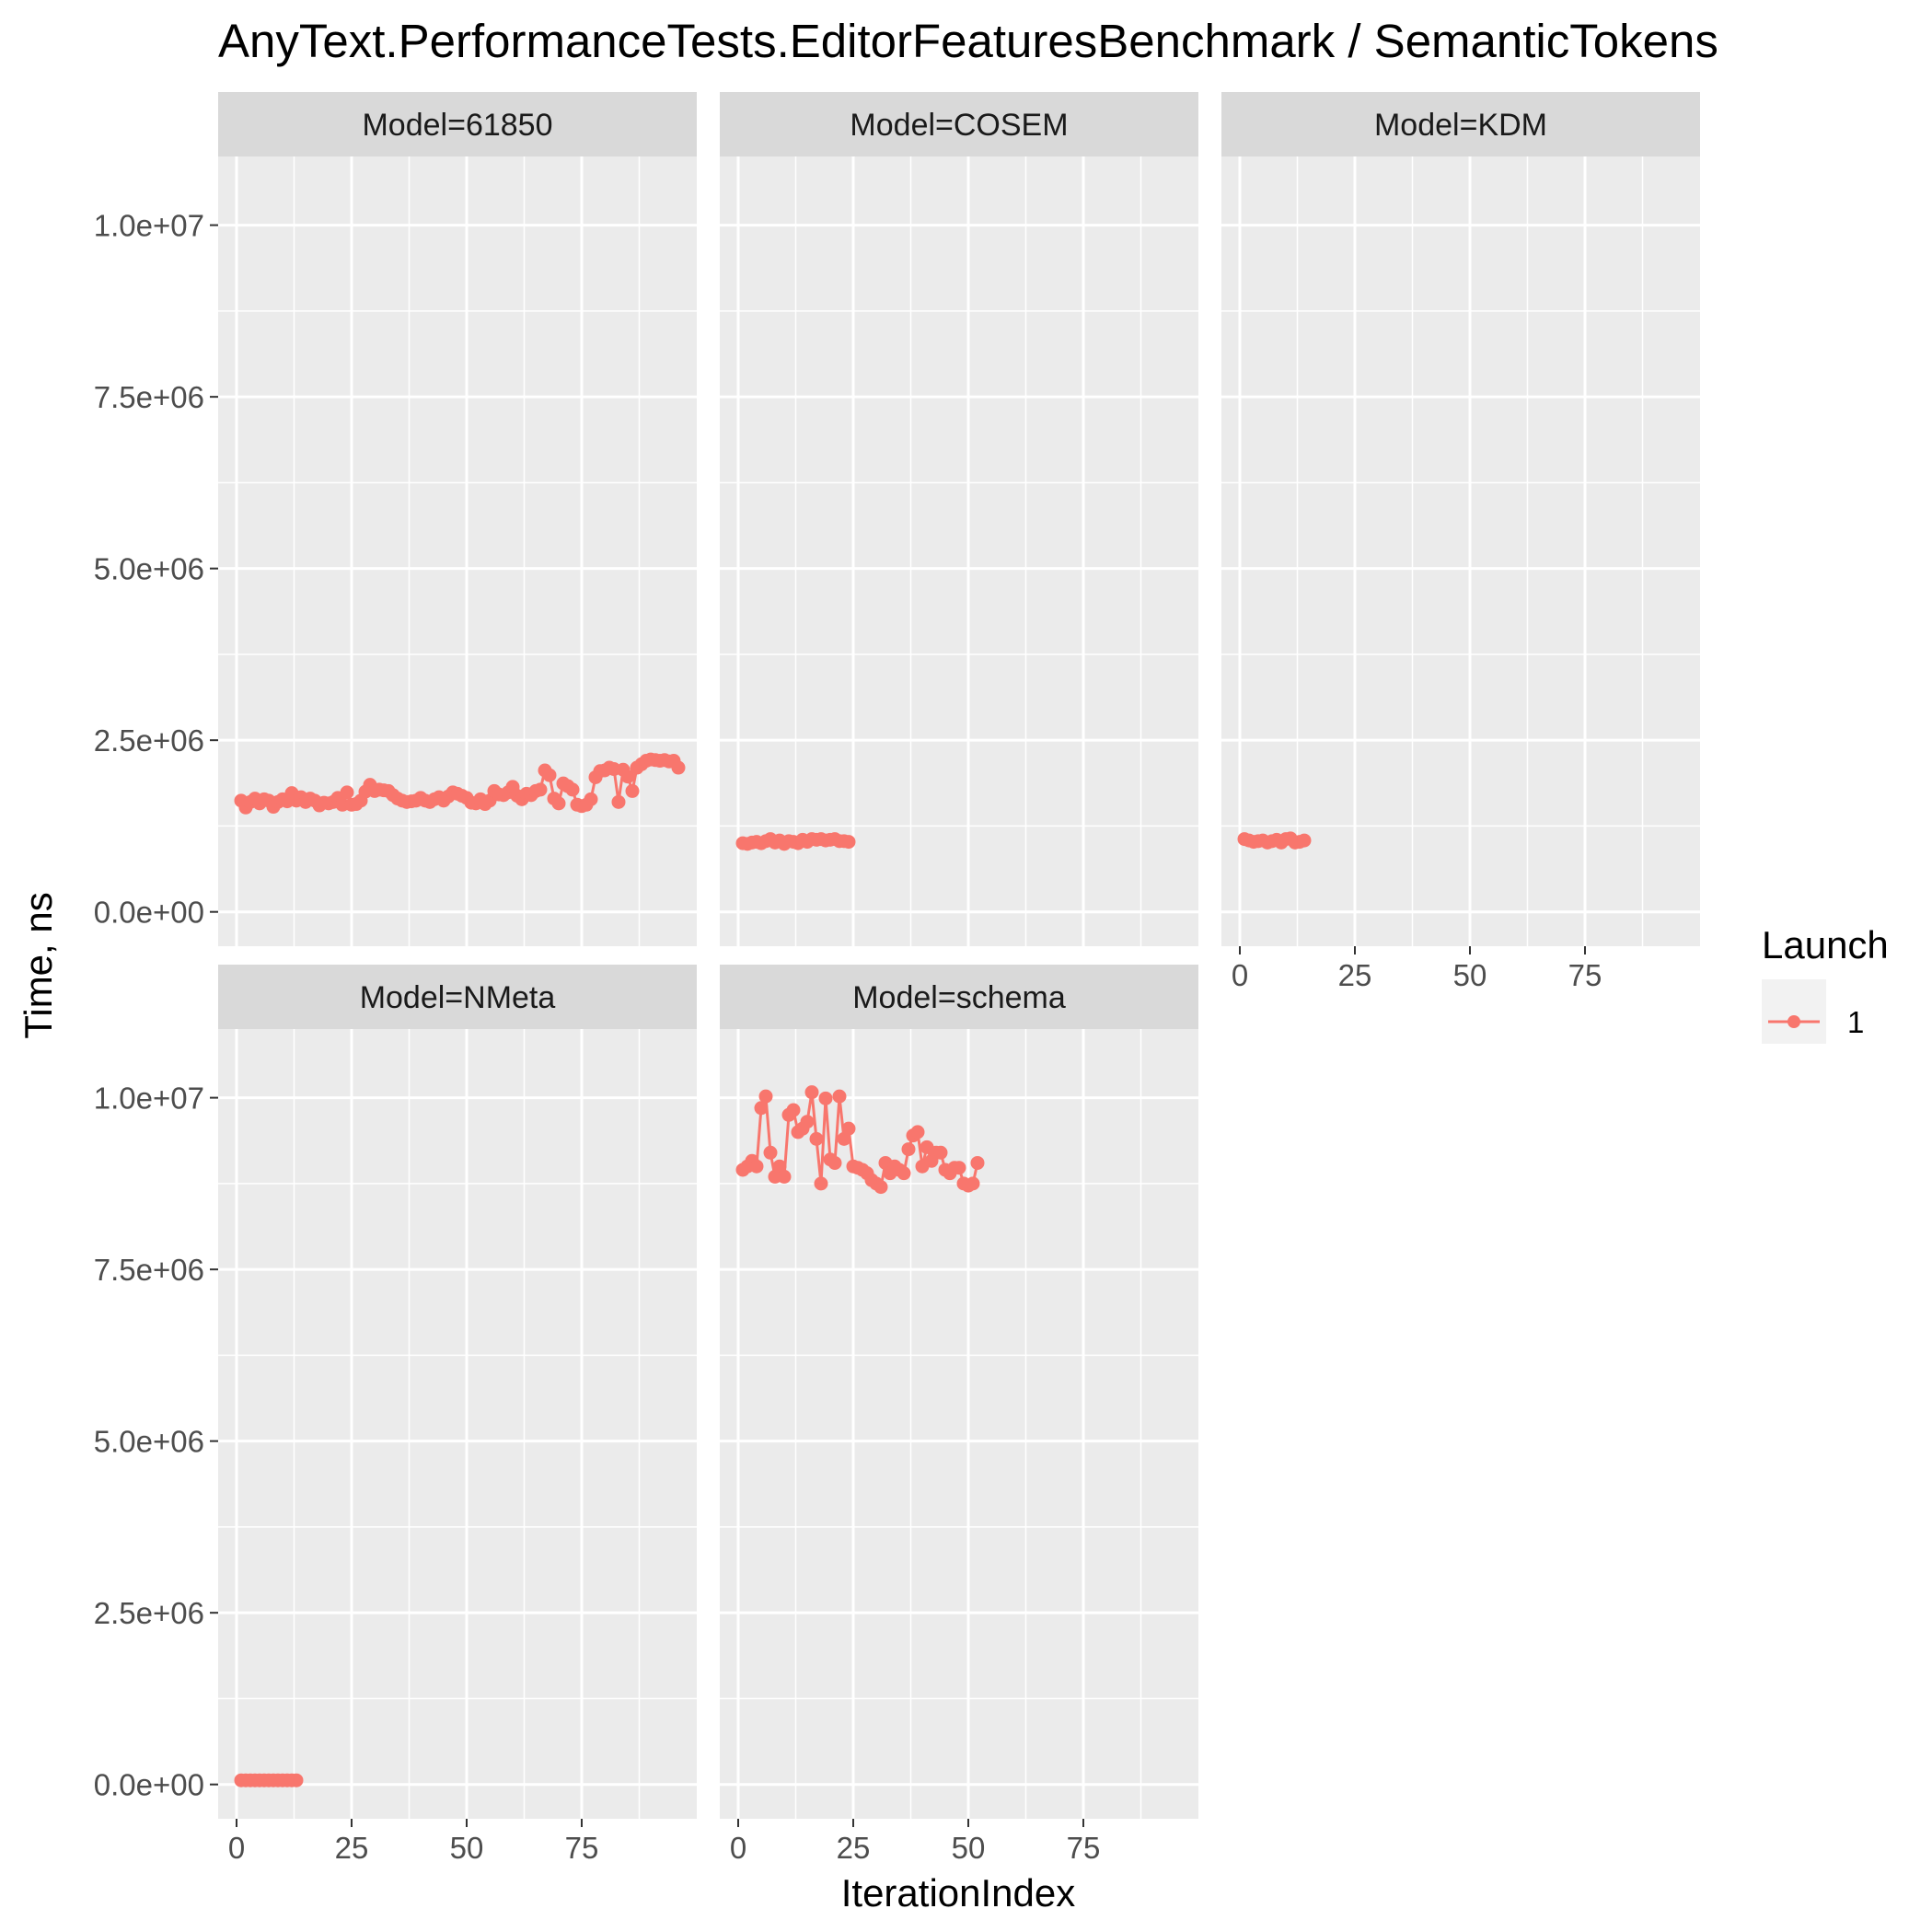 The image size is (1932, 1932). What do you see at coordinates (1794, 1011) in the screenshot?
I see `legend-key-background` at bounding box center [1794, 1011].